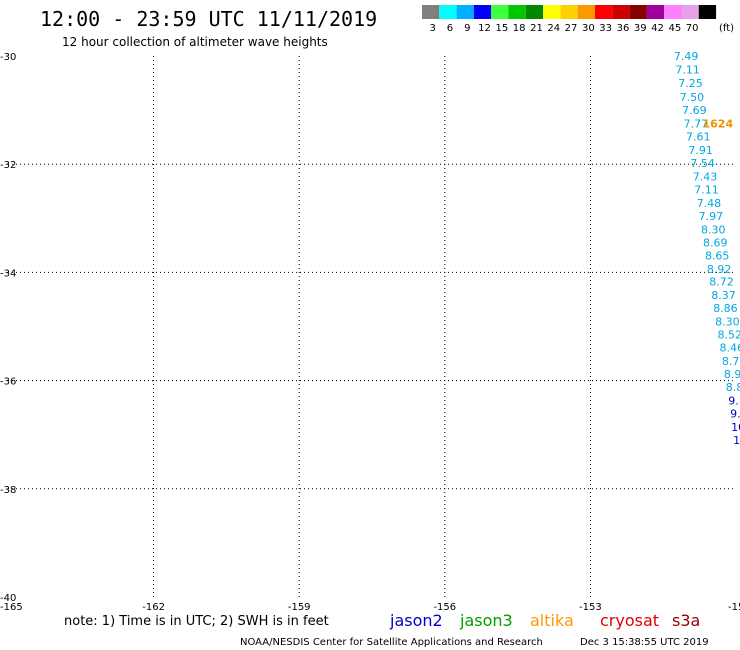  What do you see at coordinates (153, 607) in the screenshot?
I see `longitude-tick-label: -162` at bounding box center [153, 607].